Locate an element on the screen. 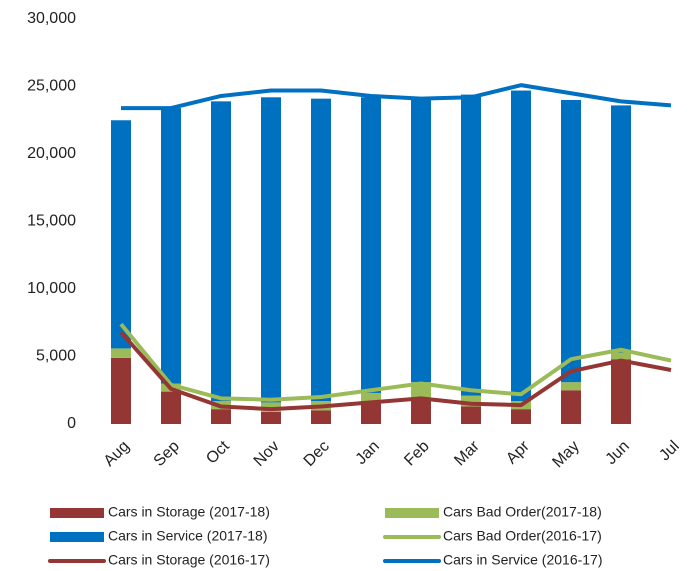 The width and height of the screenshot is (696, 571). x-tick-label: Nov is located at coordinates (267, 454).